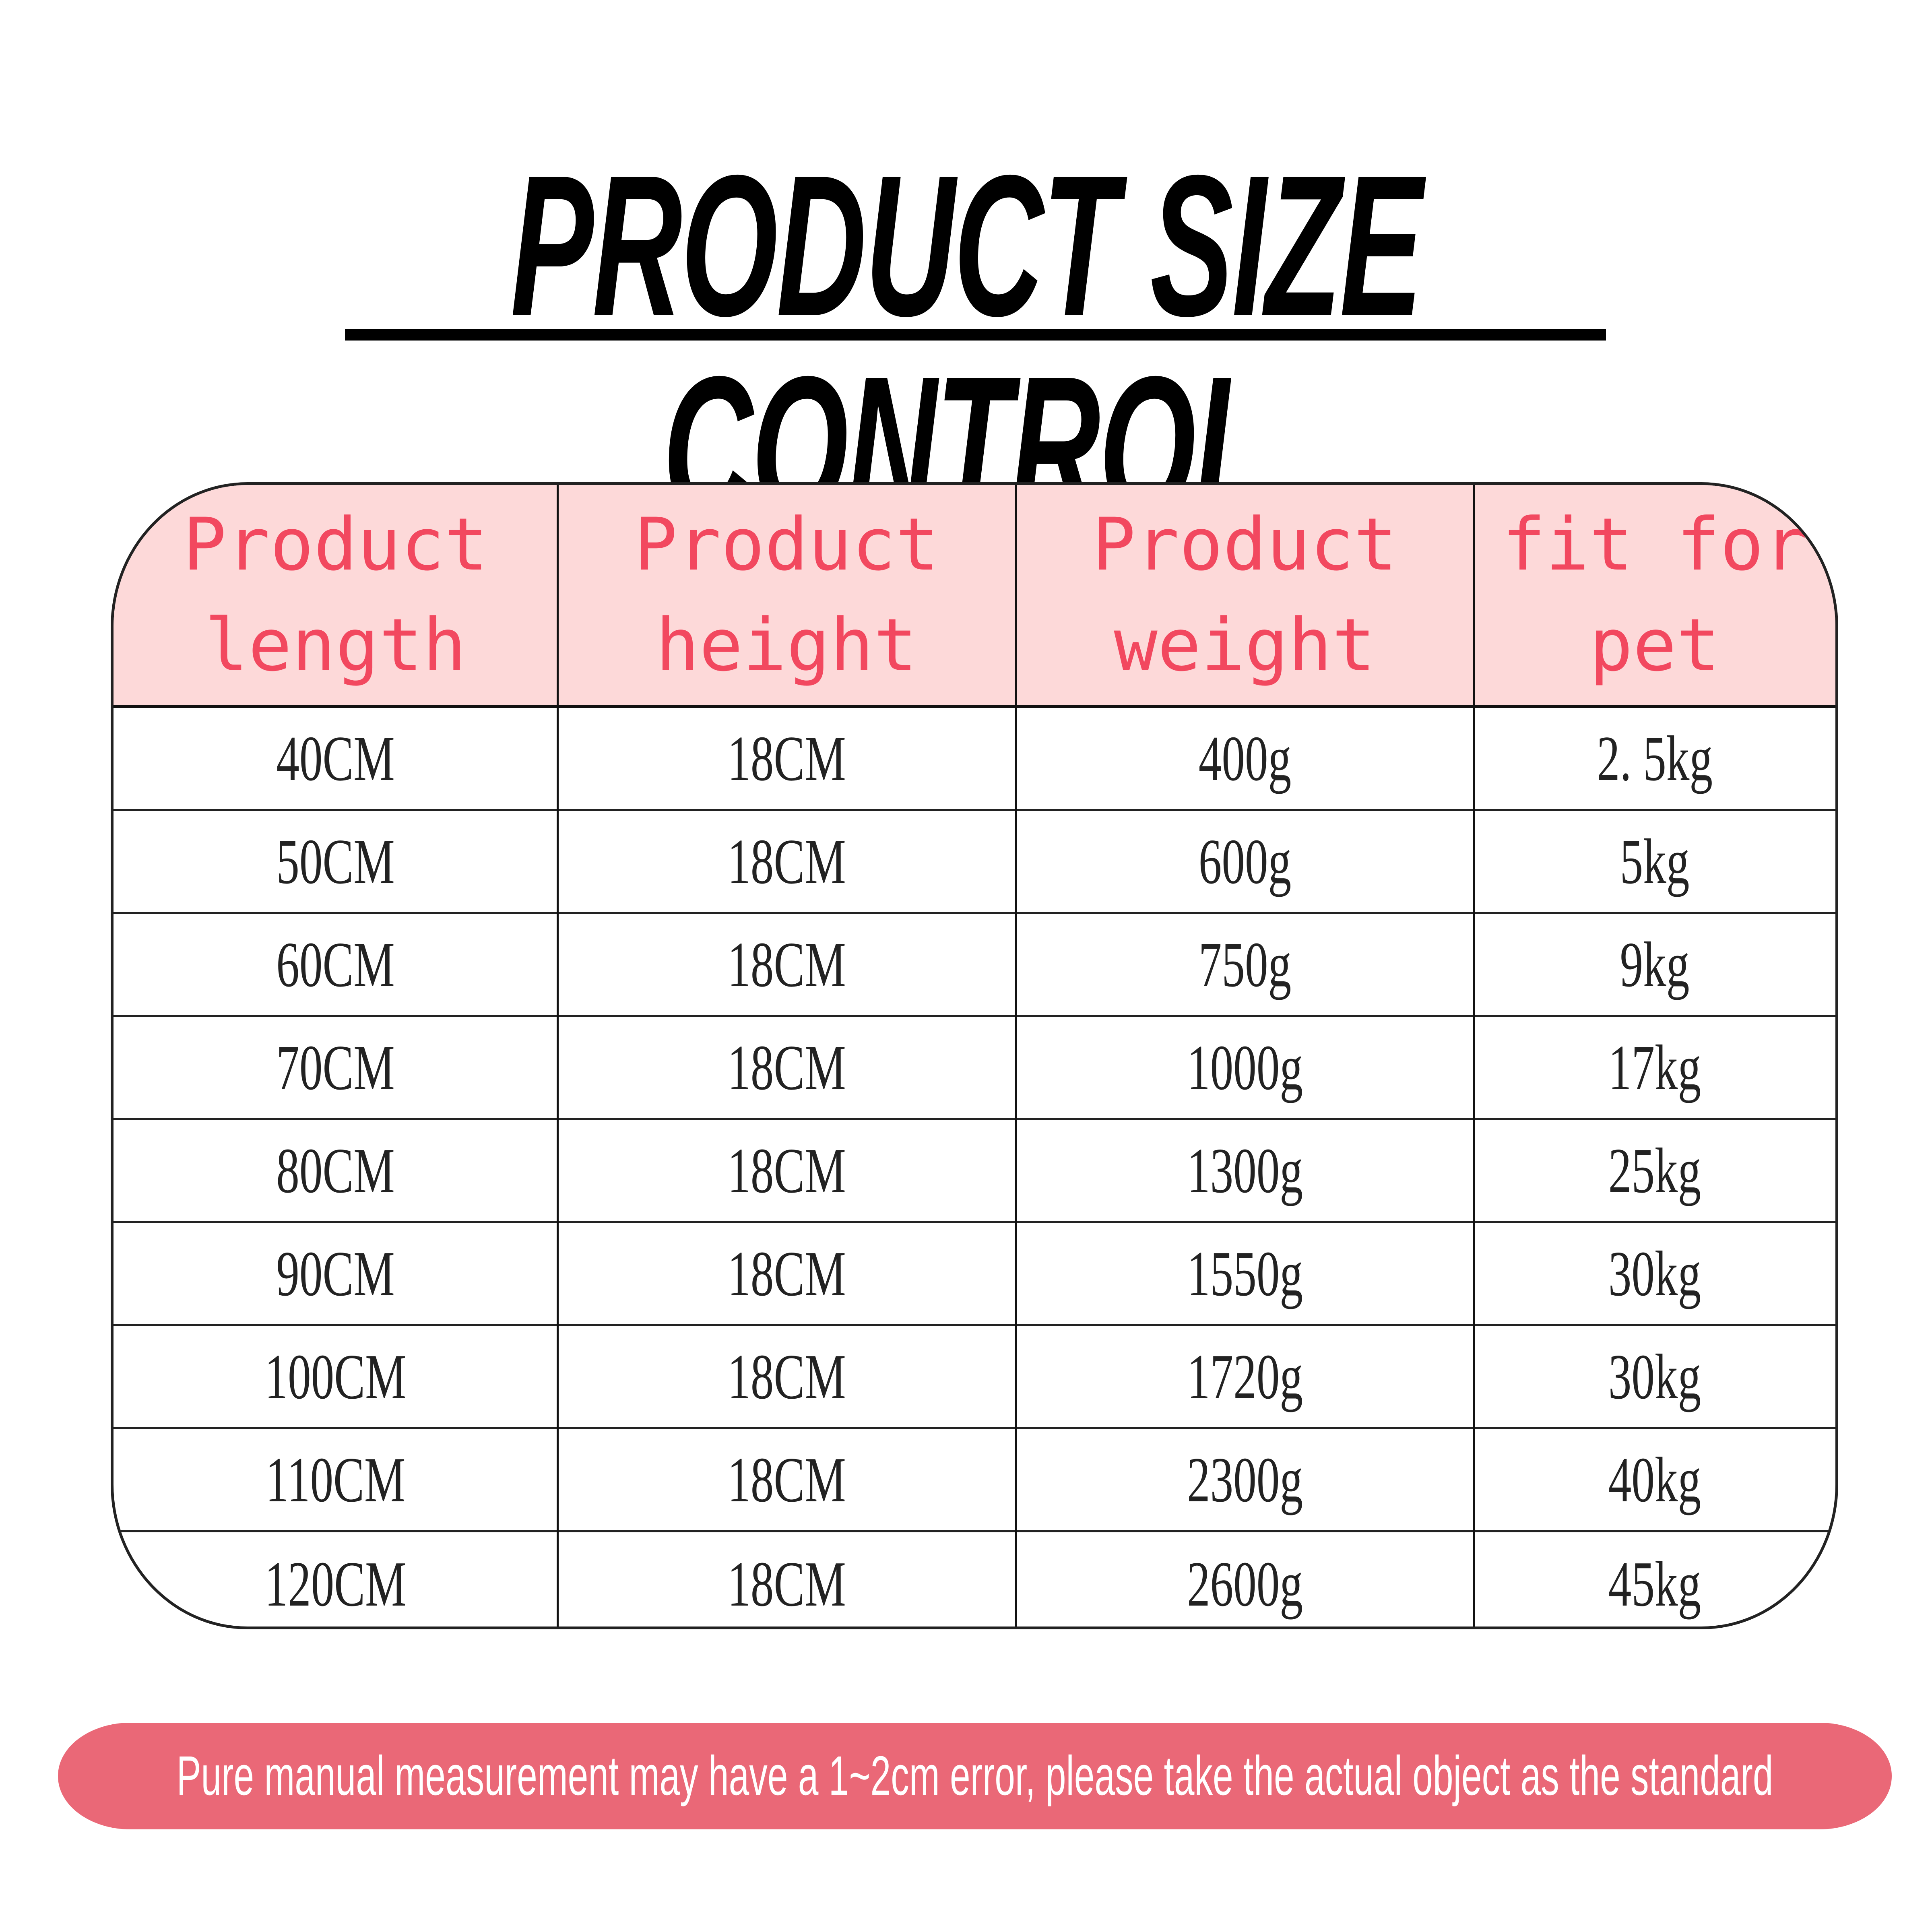 The width and height of the screenshot is (1932, 1932). I want to click on cell-value: 50CM, so click(335, 861).